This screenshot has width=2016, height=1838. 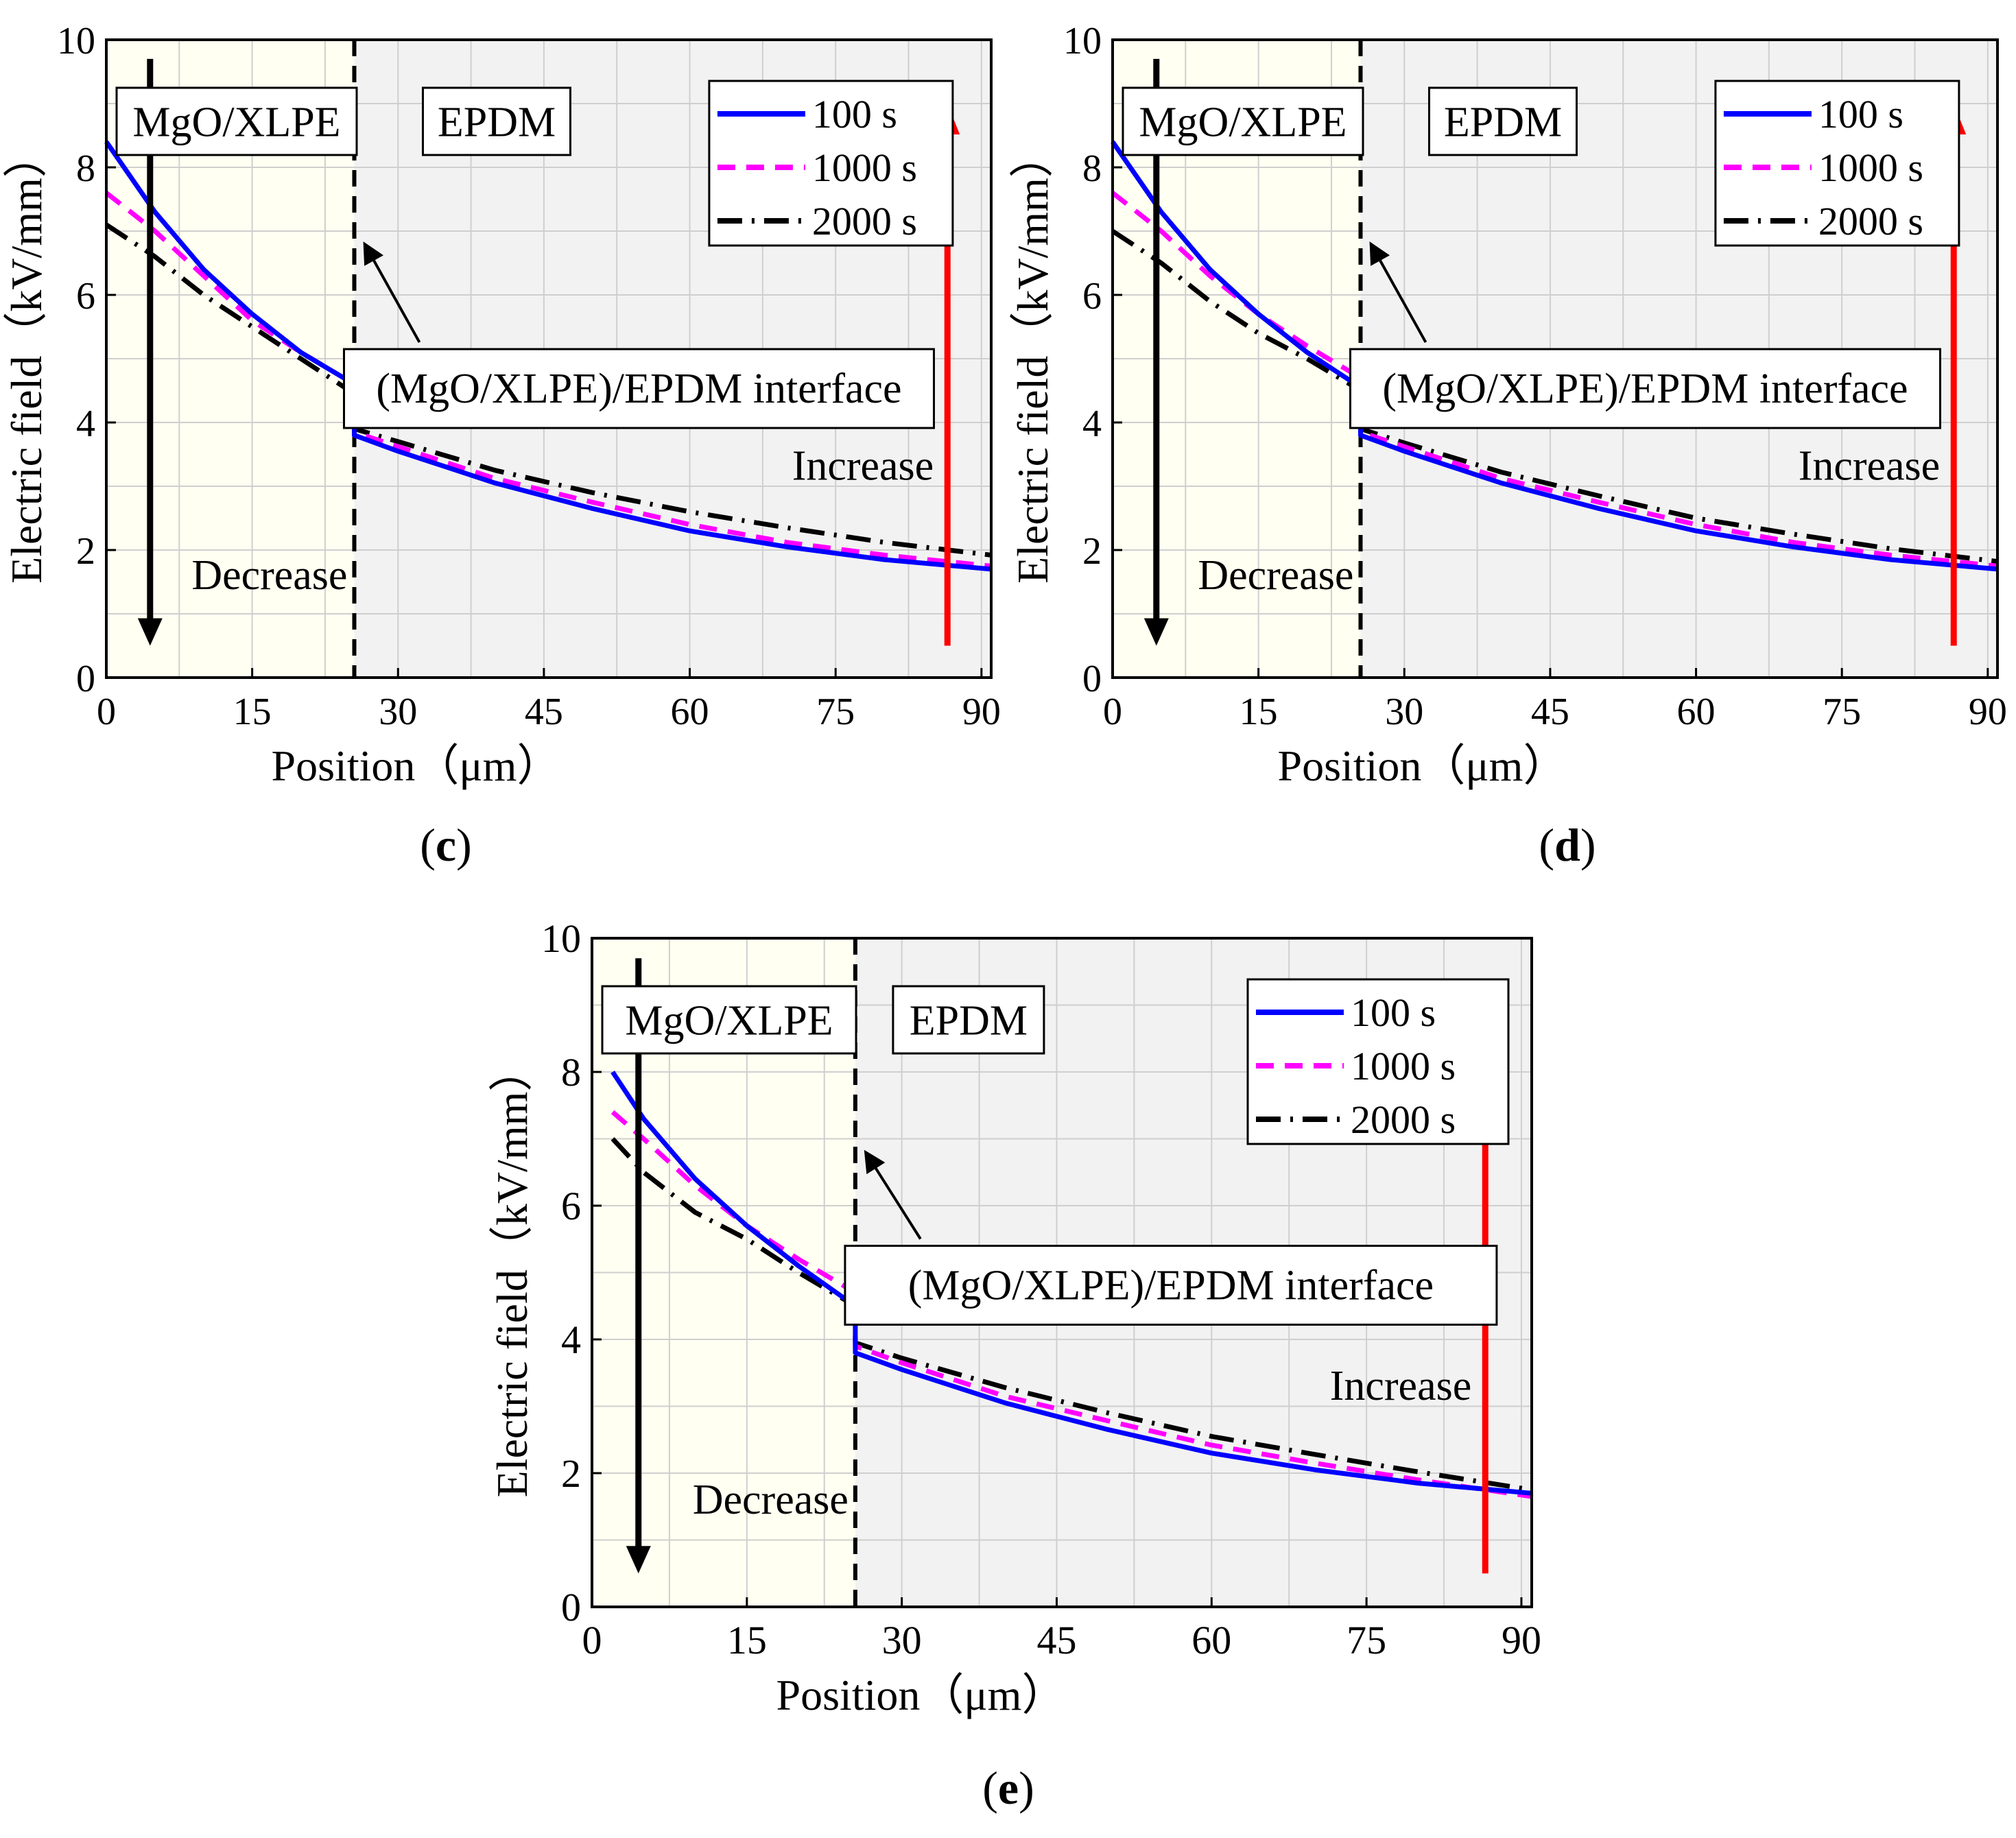 What do you see at coordinates (446, 845) in the screenshot?
I see `caption-letter: c` at bounding box center [446, 845].